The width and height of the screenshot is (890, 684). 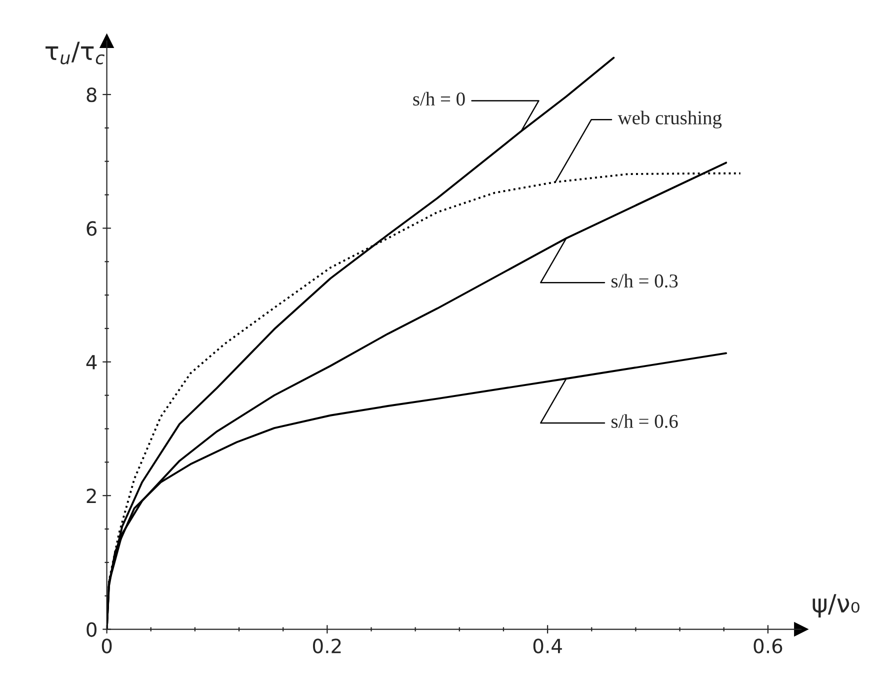 What do you see at coordinates (547, 646) in the screenshot?
I see `x-tick-label: 0.4` at bounding box center [547, 646].